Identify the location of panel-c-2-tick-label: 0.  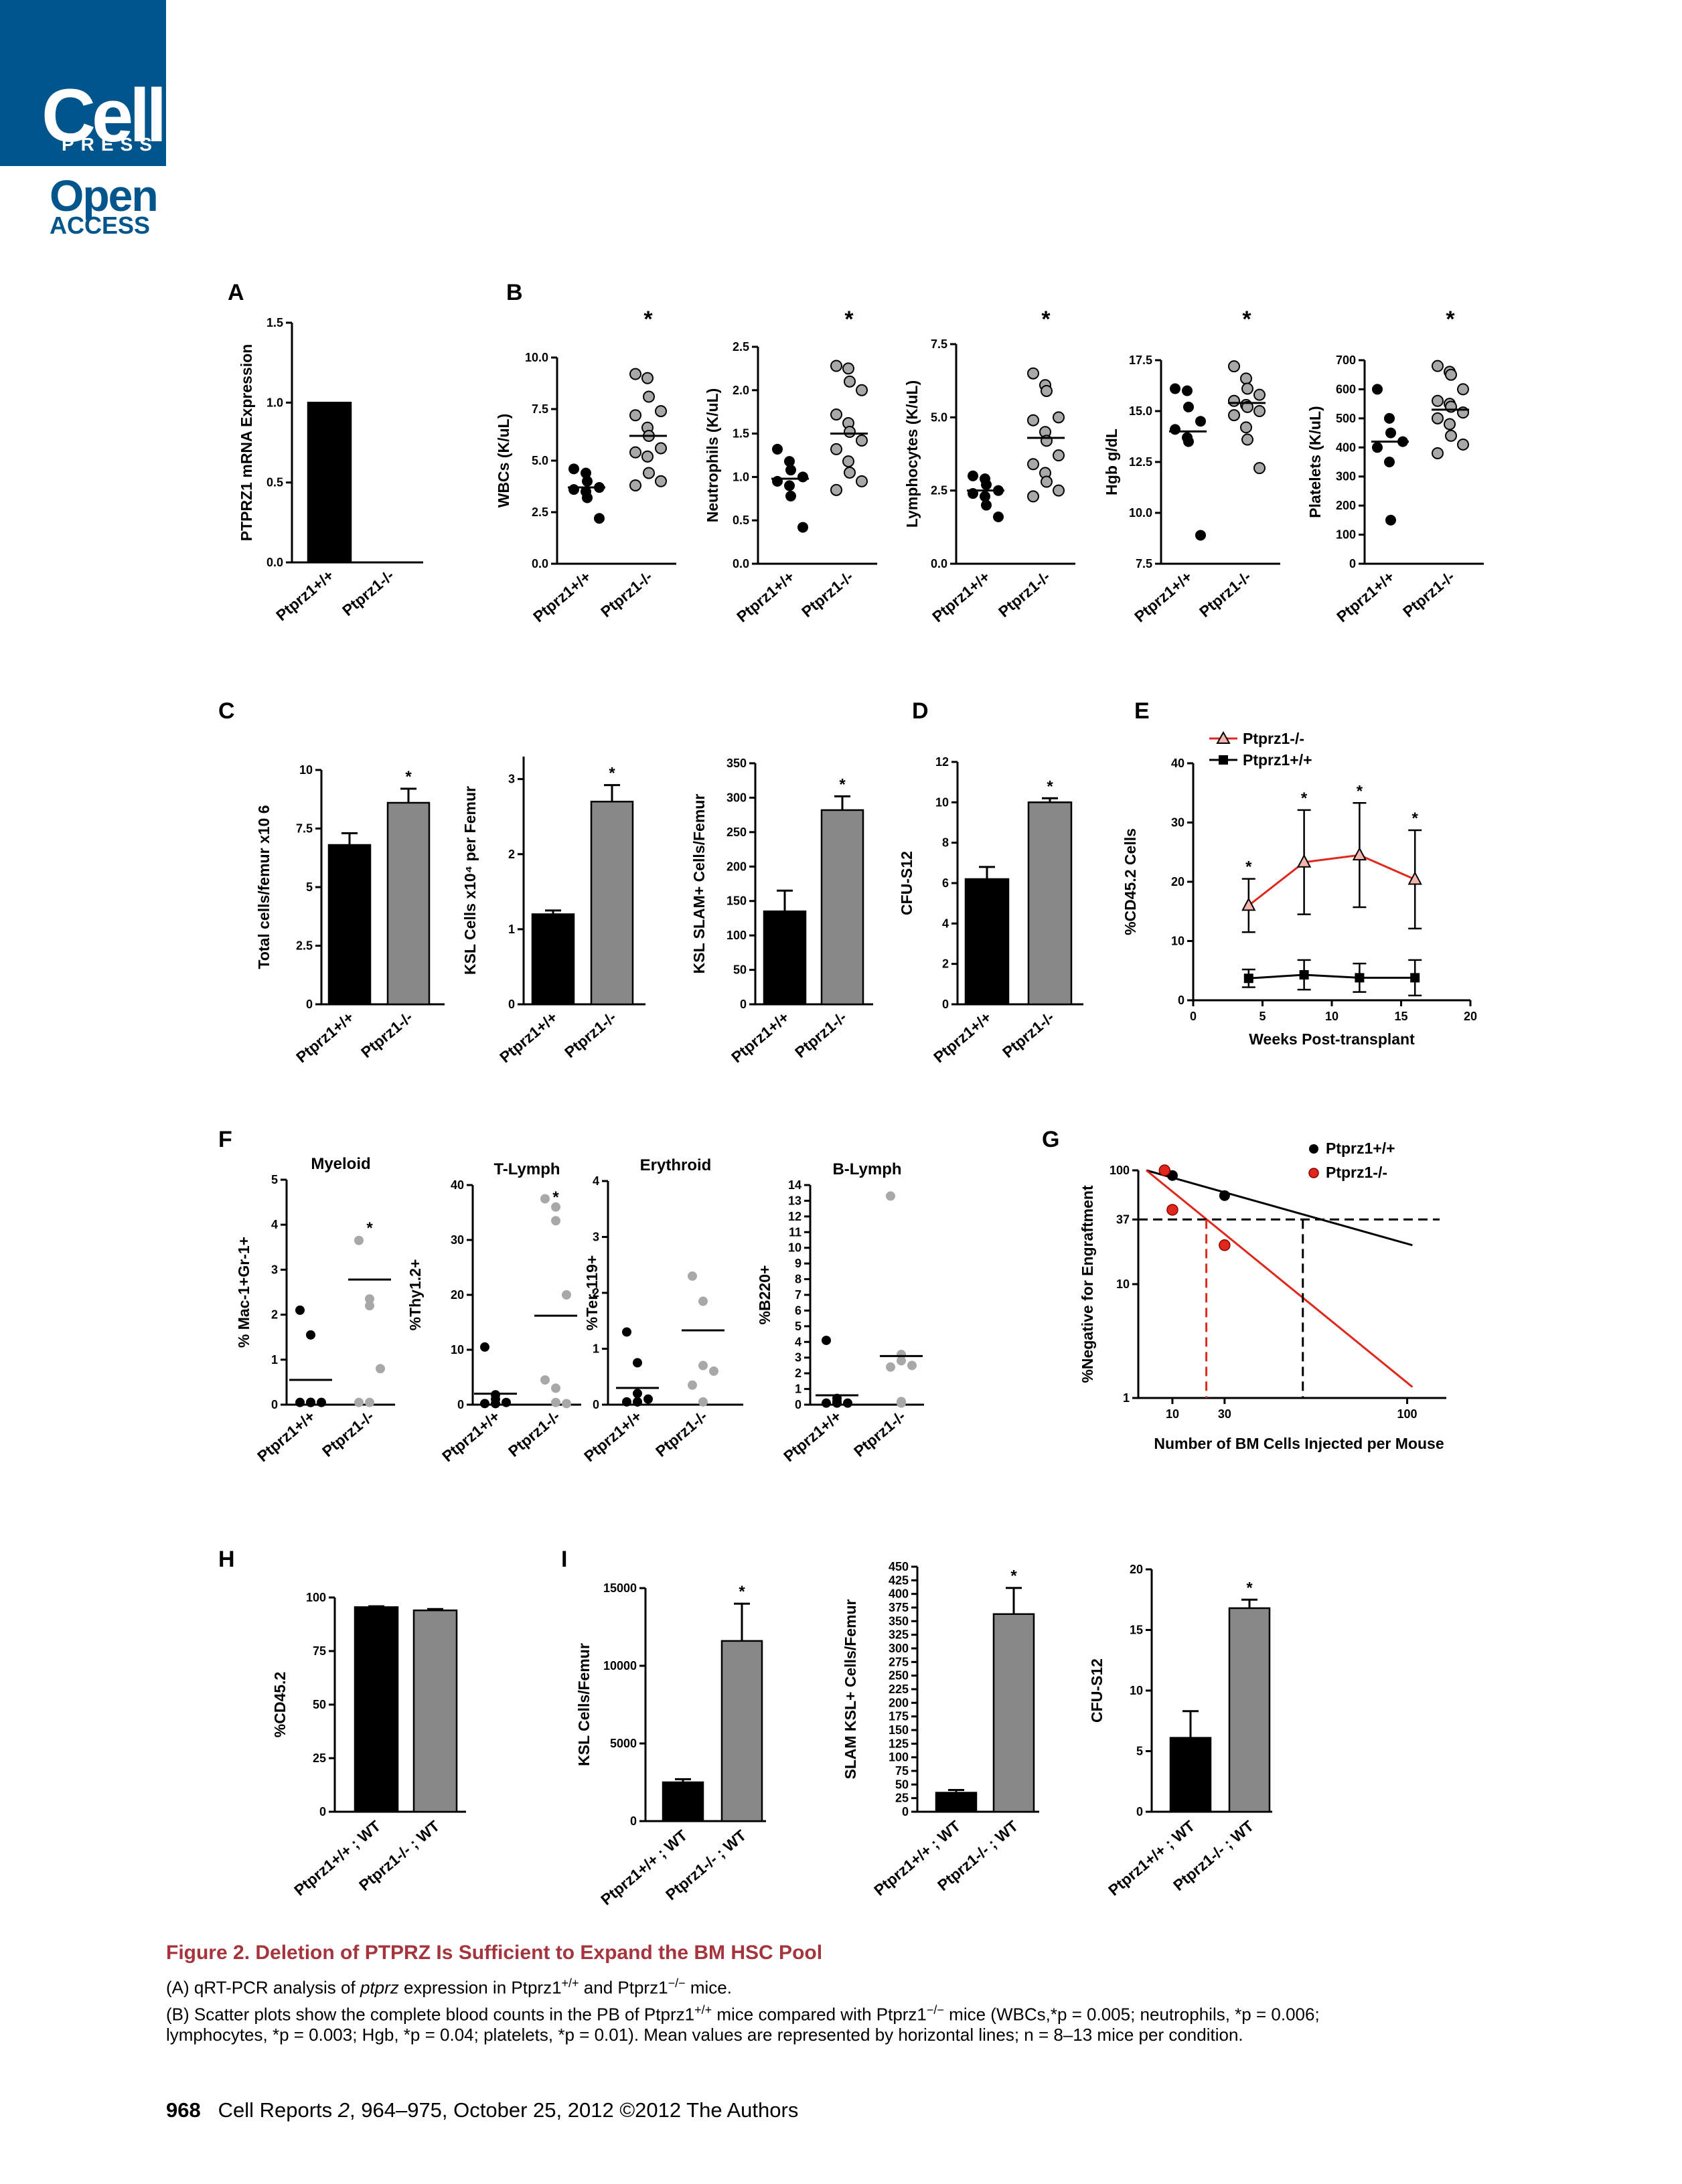
(511, 1004).